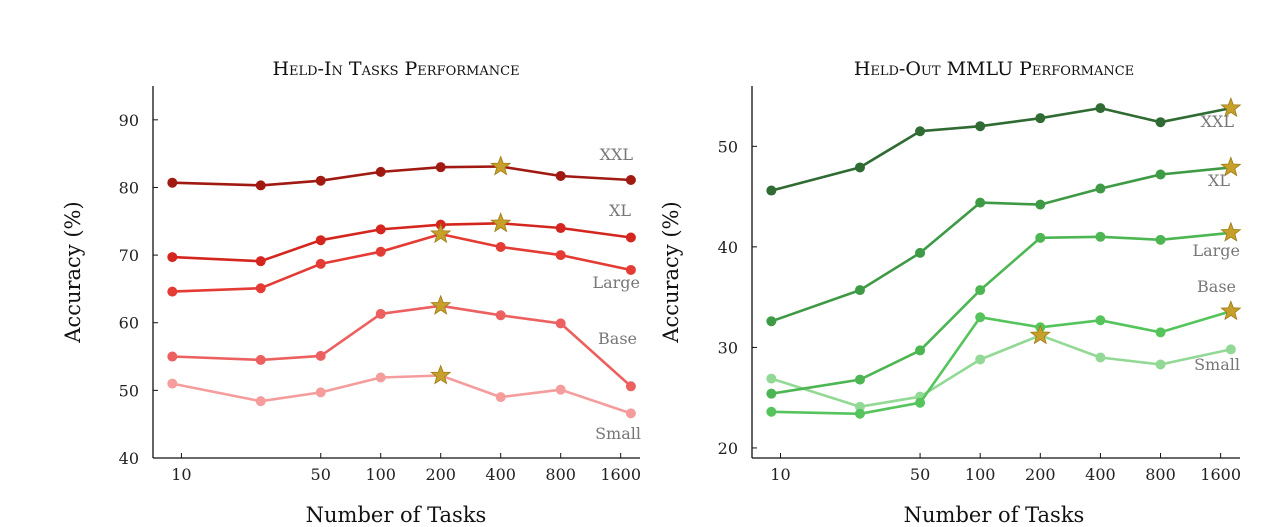 The height and width of the screenshot is (527, 1287). What do you see at coordinates (671, 272) in the screenshot?
I see `y-axis-label-2: Accuracy (%)` at bounding box center [671, 272].